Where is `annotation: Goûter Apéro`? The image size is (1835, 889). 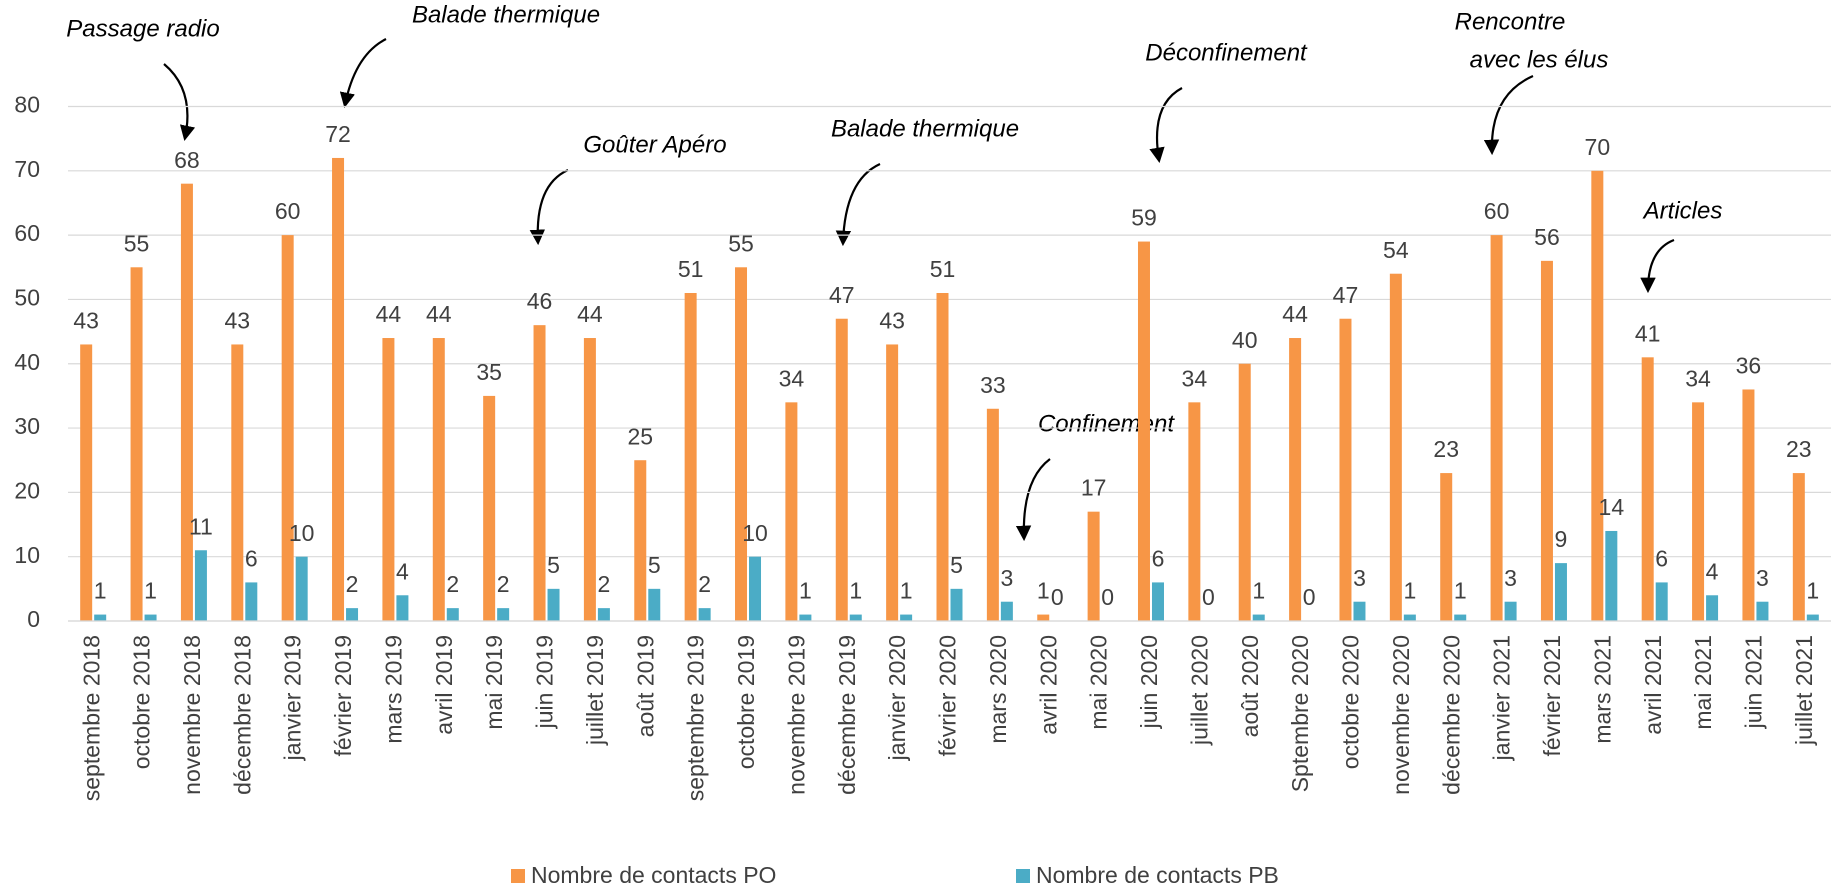 annotation: Goûter Apéro is located at coordinates (654, 144).